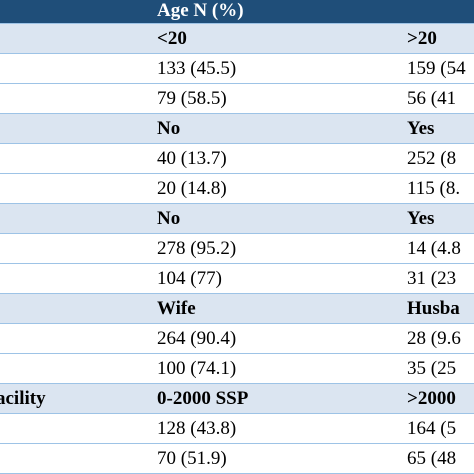 The image size is (474, 474). Describe the element at coordinates (436, 68) in the screenshot. I see `table-cell: 159 (54` at that location.